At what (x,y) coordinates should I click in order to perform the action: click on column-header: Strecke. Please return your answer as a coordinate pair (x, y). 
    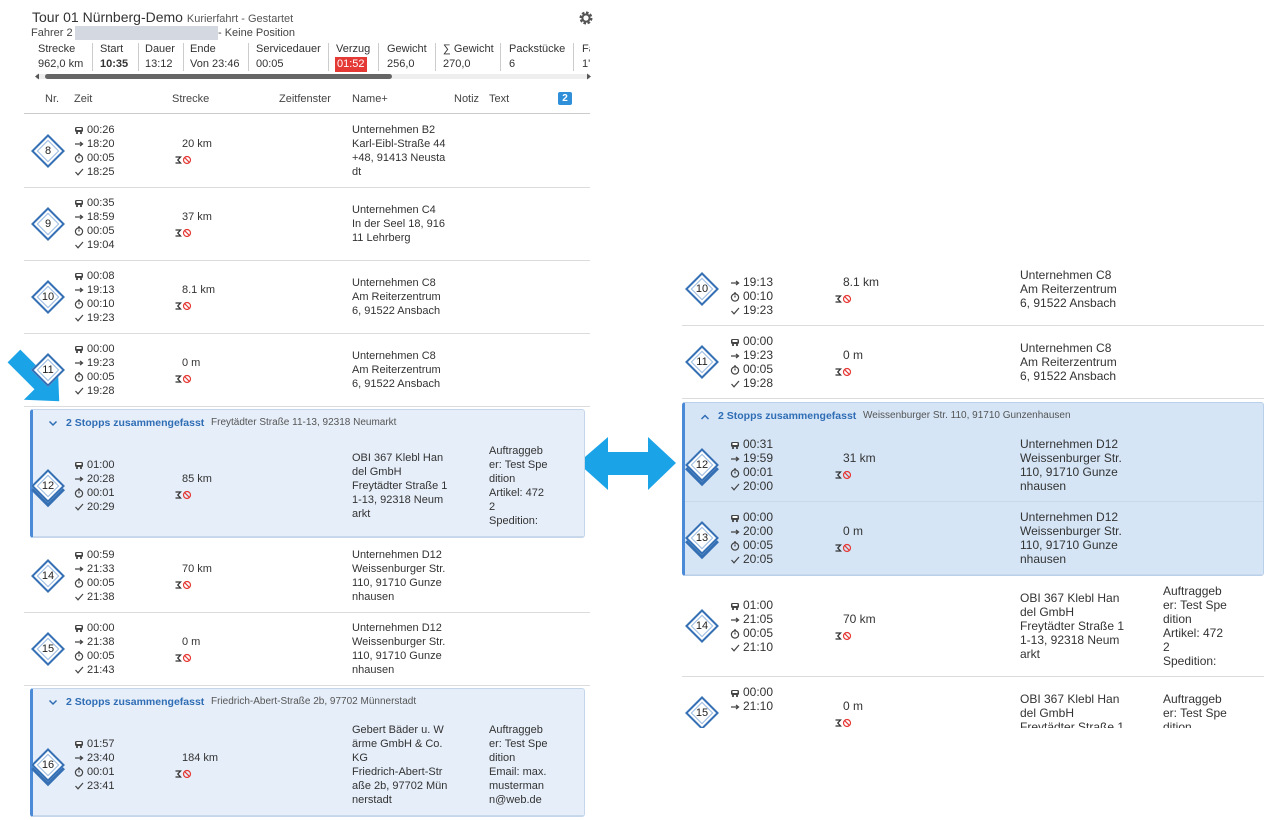
    Looking at the image, I should click on (191, 99).